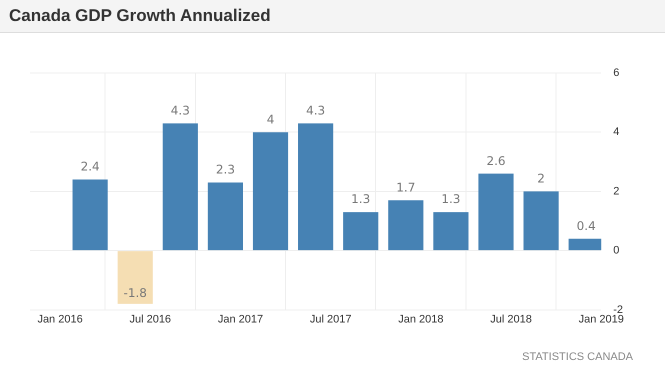 The image size is (665, 371). I want to click on x-tick-label: Jul 2017, so click(331, 319).